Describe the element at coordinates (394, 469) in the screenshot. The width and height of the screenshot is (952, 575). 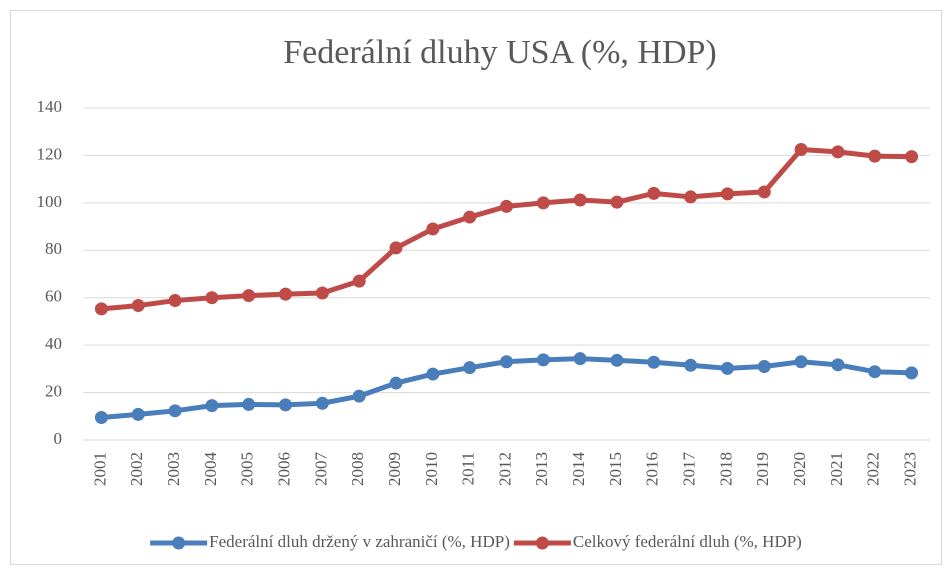
I see `x-tick-label: 2009` at that location.